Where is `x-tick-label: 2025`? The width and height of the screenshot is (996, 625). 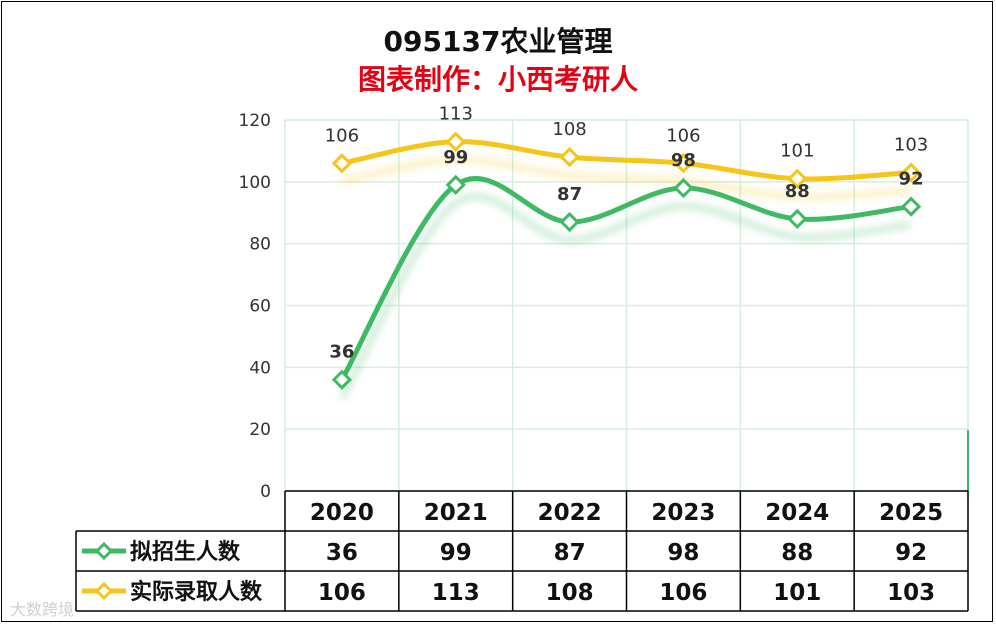 x-tick-label: 2025 is located at coordinates (911, 513).